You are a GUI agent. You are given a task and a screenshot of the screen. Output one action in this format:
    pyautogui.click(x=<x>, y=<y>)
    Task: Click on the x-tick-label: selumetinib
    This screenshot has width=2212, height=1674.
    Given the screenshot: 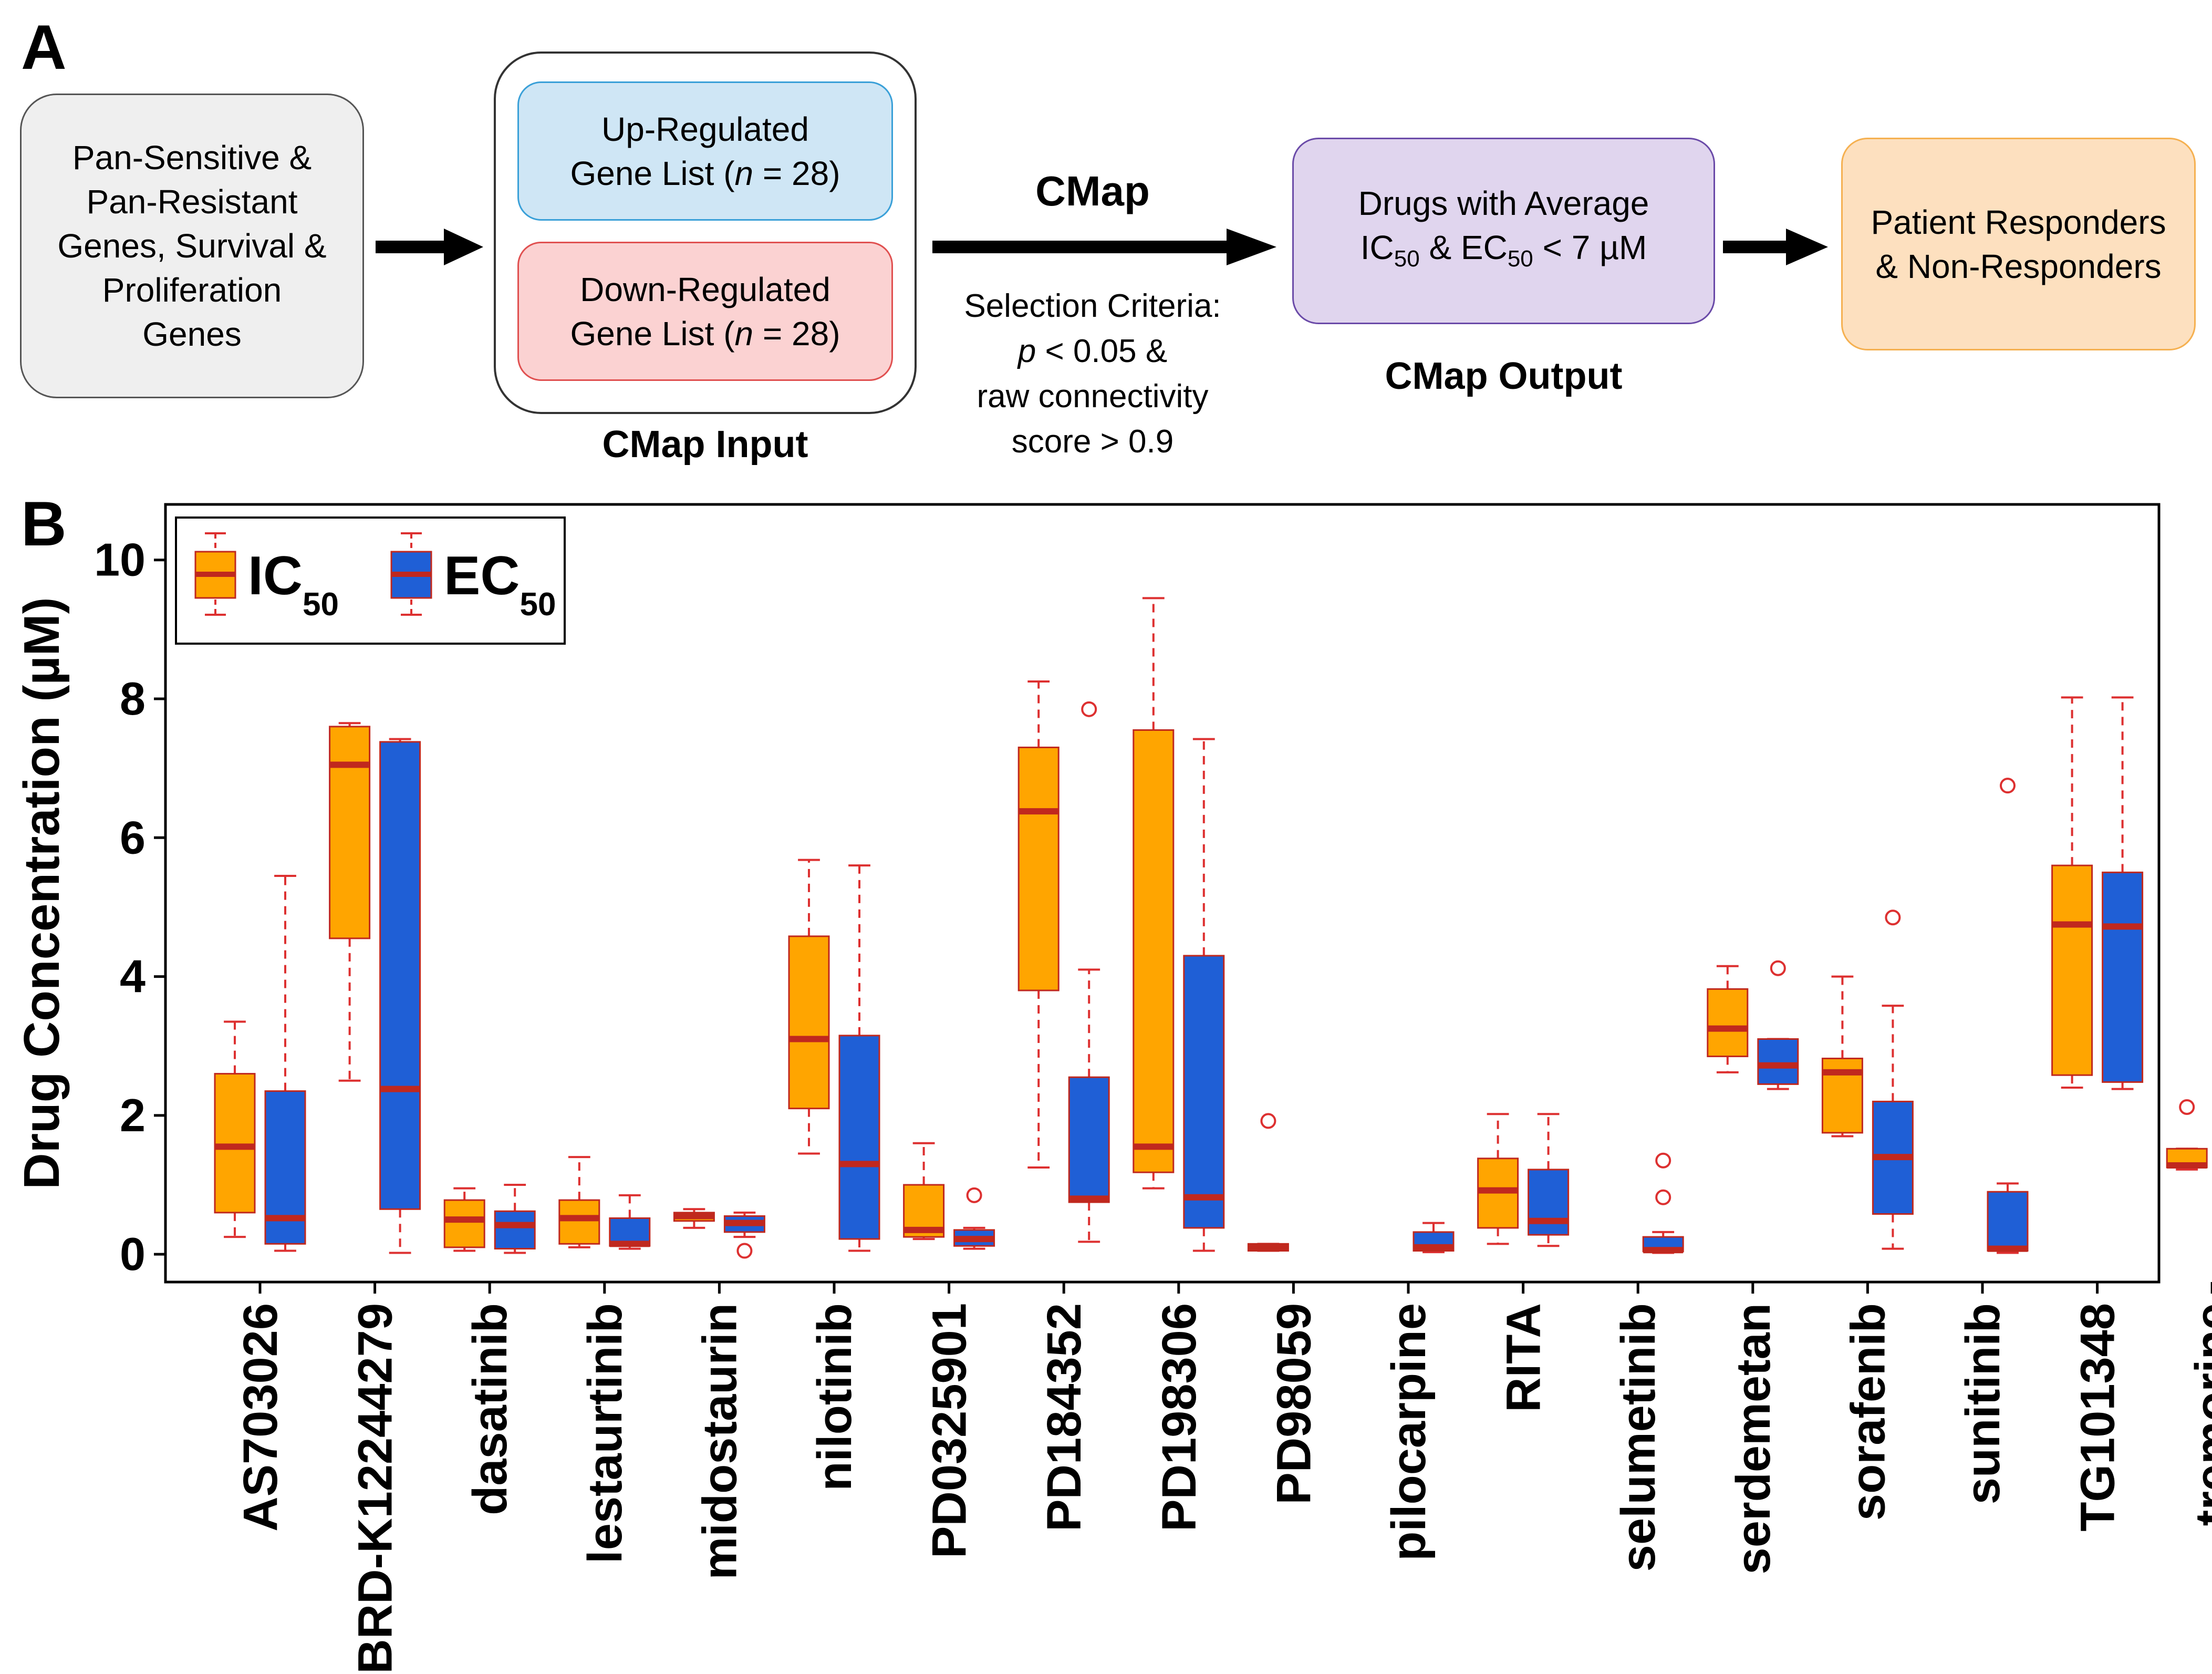 What is the action you would take?
    pyautogui.click(x=1638, y=1438)
    